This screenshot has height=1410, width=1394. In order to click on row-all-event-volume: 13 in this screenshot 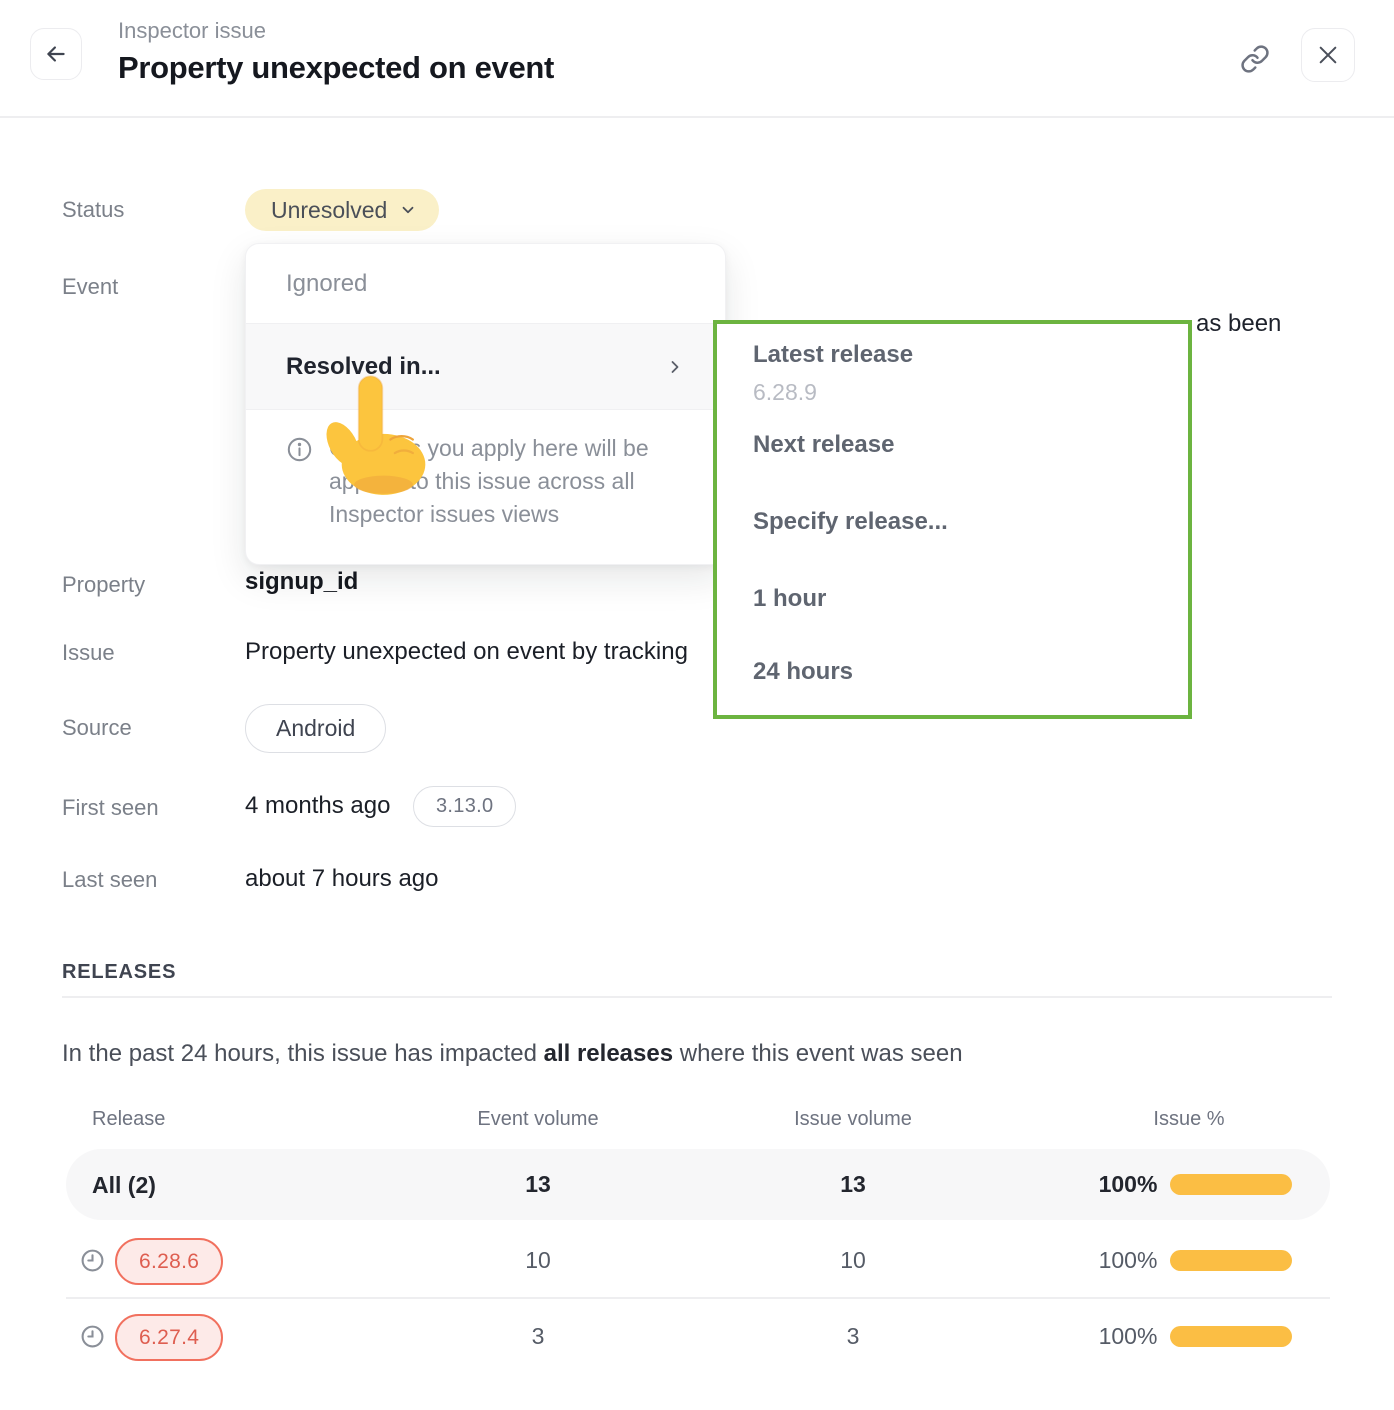, I will do `click(538, 1184)`.